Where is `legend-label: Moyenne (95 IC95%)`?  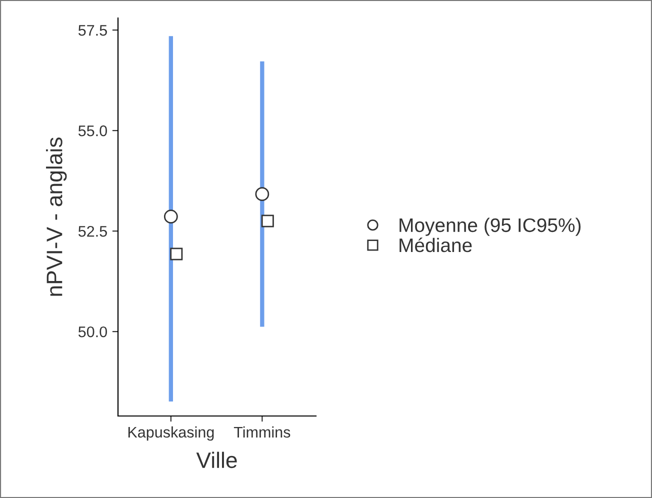 legend-label: Moyenne (95 IC95%) is located at coordinates (490, 227).